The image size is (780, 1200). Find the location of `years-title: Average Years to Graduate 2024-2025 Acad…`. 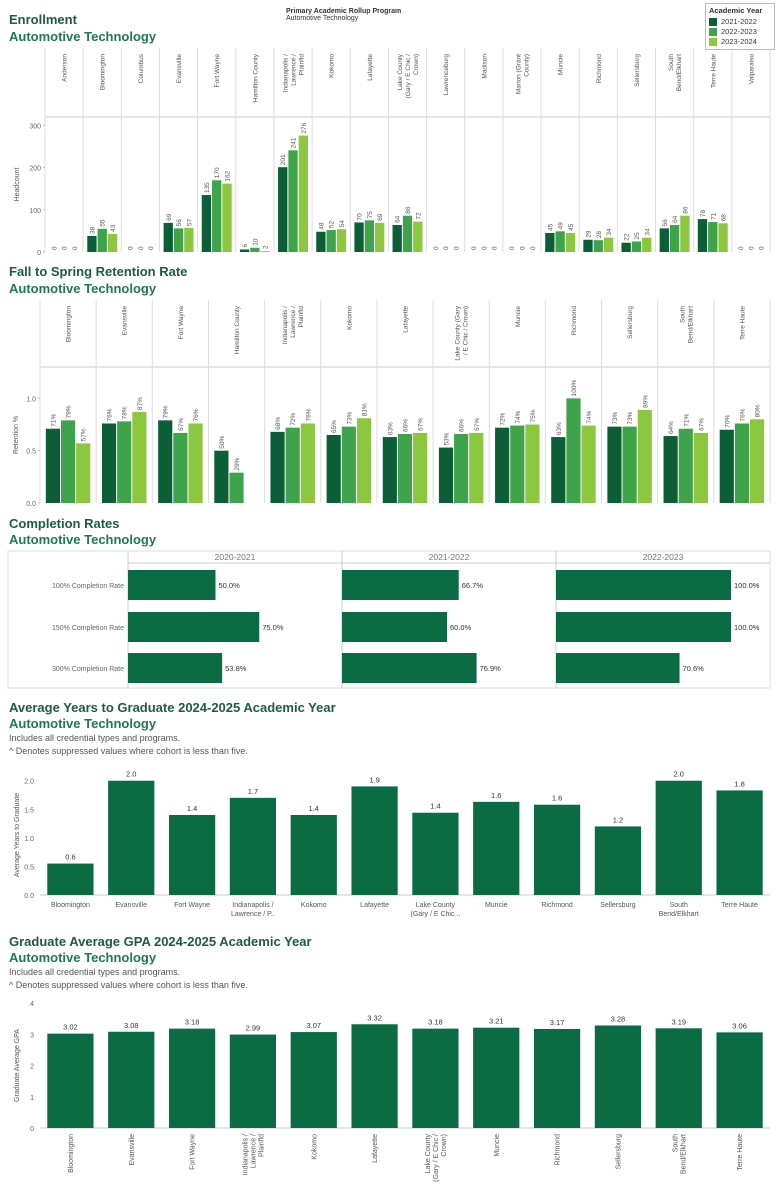

years-title: Average Years to Graduate 2024-2025 Acad… is located at coordinates (172, 707).